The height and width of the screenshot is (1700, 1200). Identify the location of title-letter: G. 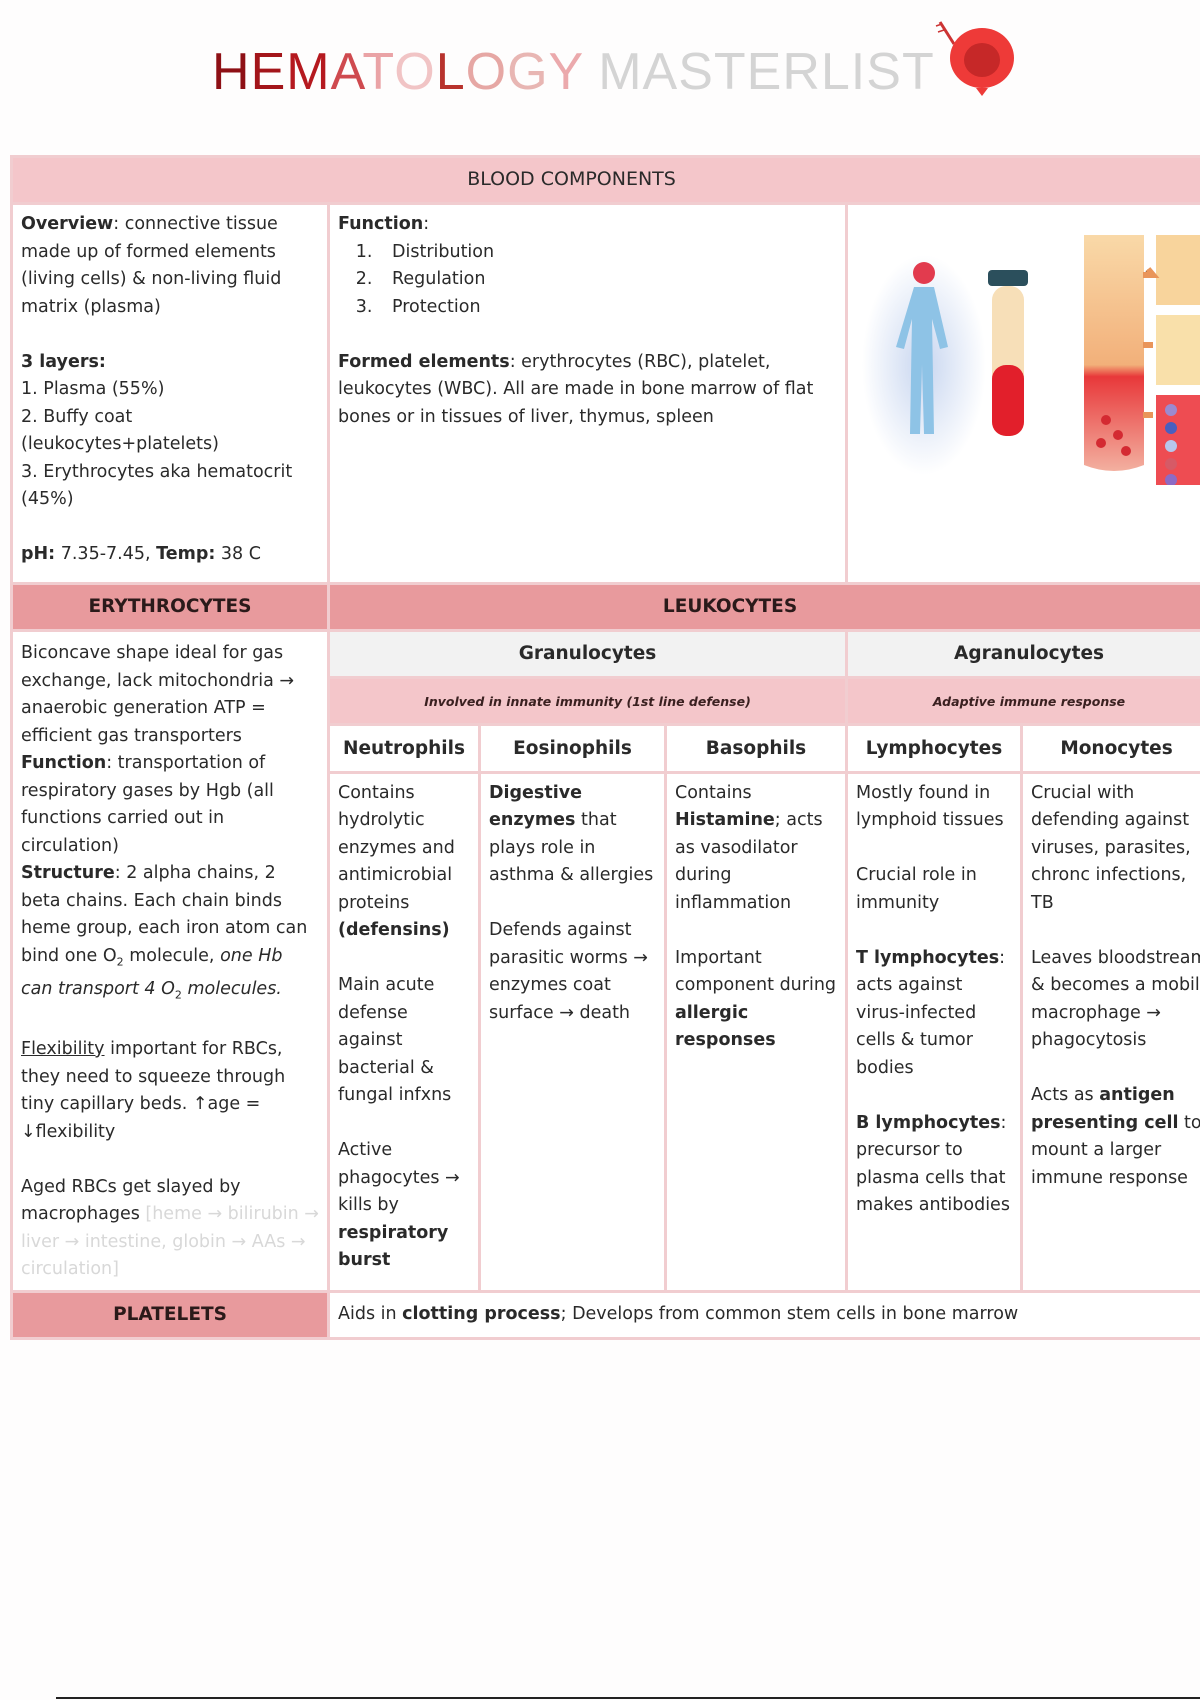
(528, 72).